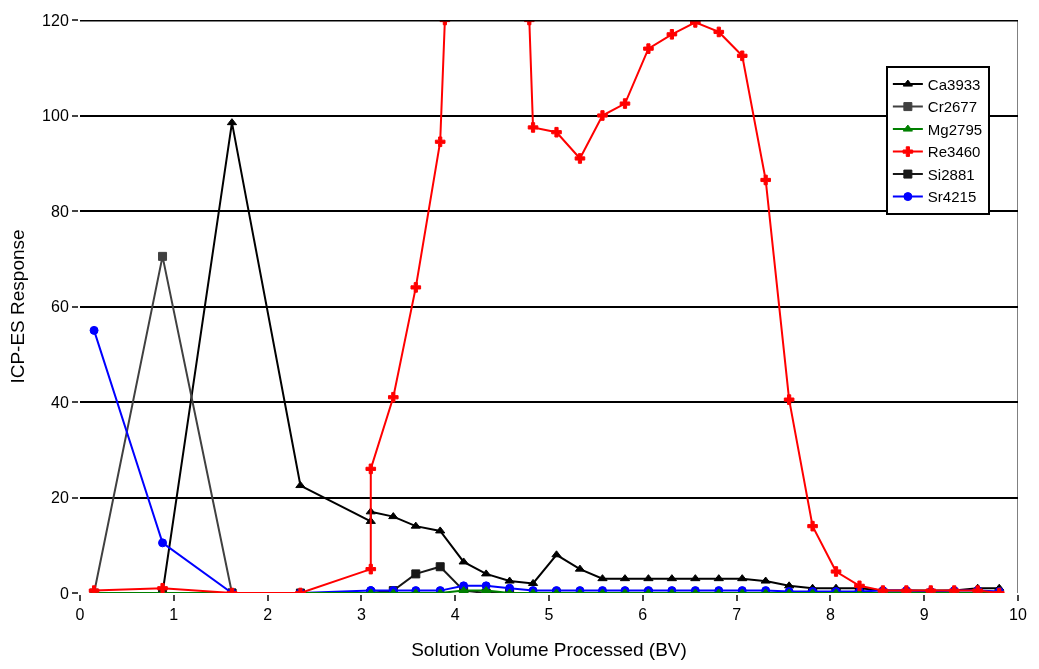 This screenshot has height=669, width=1039. Describe the element at coordinates (549, 649) in the screenshot. I see `x-axis-title: Solution Volume Processed (BV)` at that location.